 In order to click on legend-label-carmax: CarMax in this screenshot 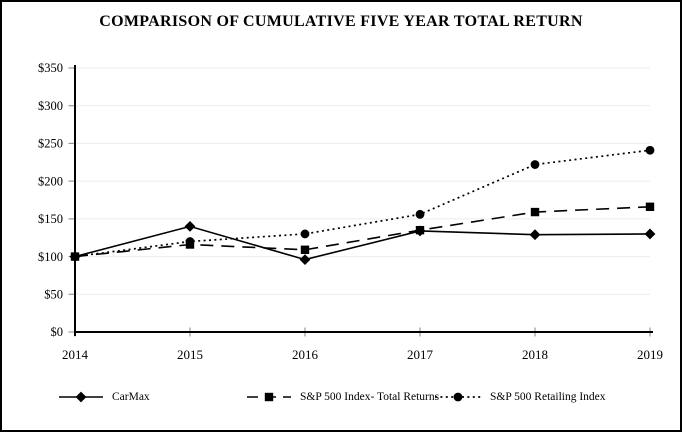, I will do `click(131, 397)`.